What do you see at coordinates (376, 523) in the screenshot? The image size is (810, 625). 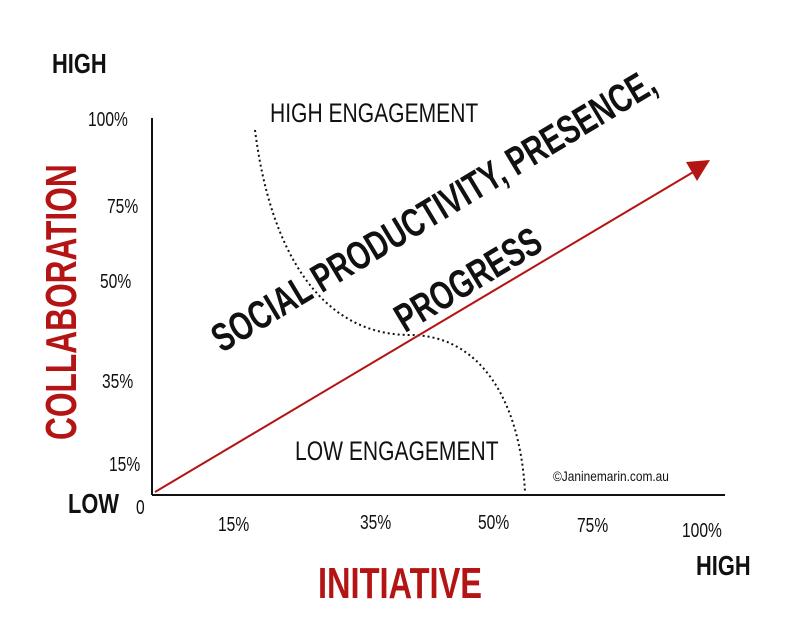 I see `x-tick-35: 35%` at bounding box center [376, 523].